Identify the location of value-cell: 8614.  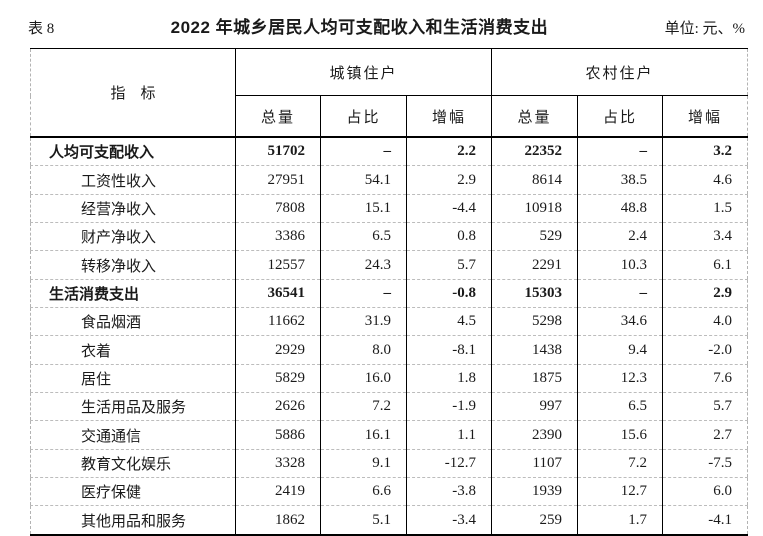
(534, 180).